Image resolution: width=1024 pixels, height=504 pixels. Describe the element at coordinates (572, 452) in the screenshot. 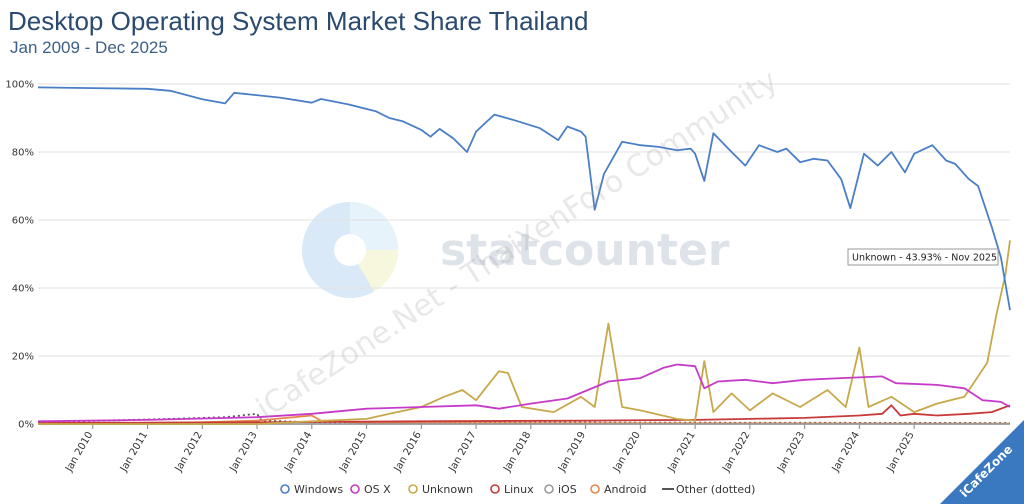

I see `x-tick-label: Jan 2019` at that location.